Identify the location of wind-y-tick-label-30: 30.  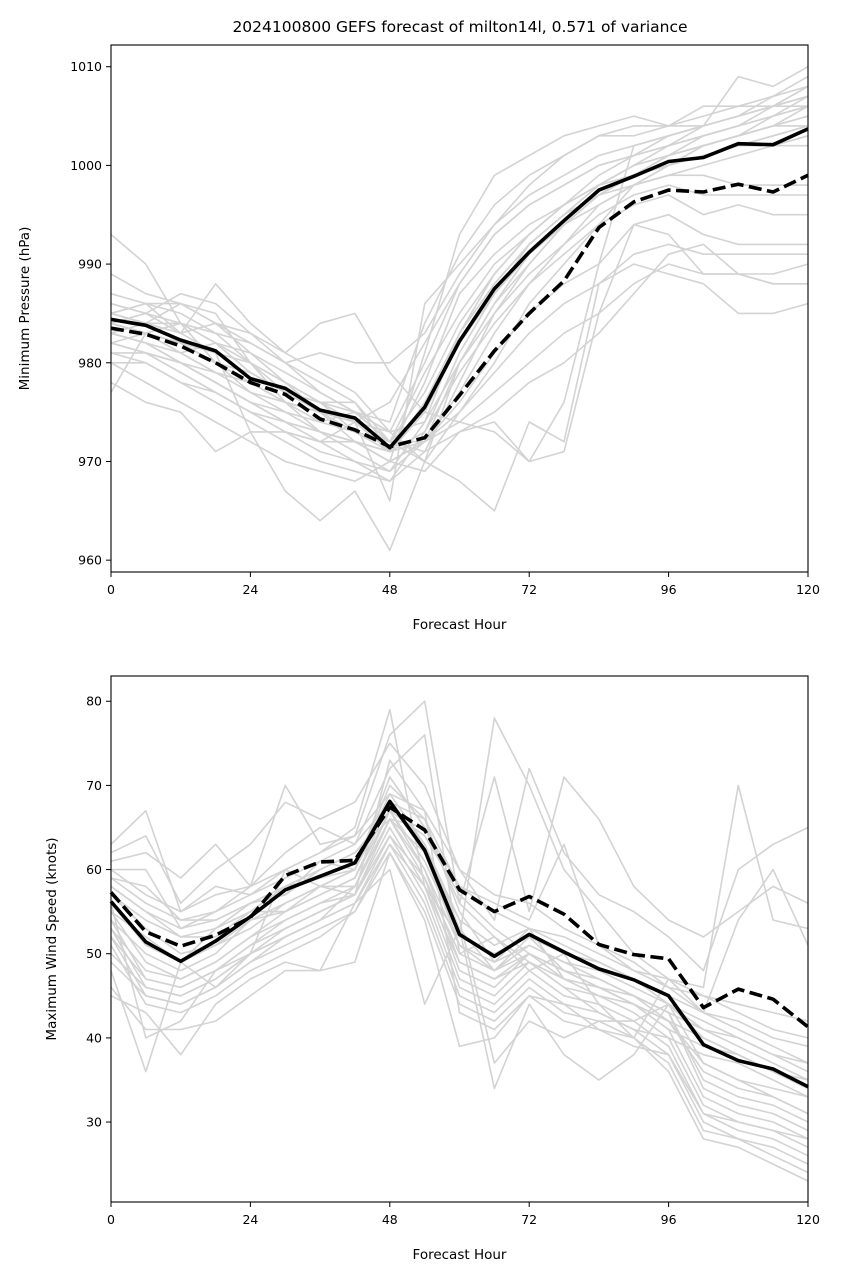
(94, 1122).